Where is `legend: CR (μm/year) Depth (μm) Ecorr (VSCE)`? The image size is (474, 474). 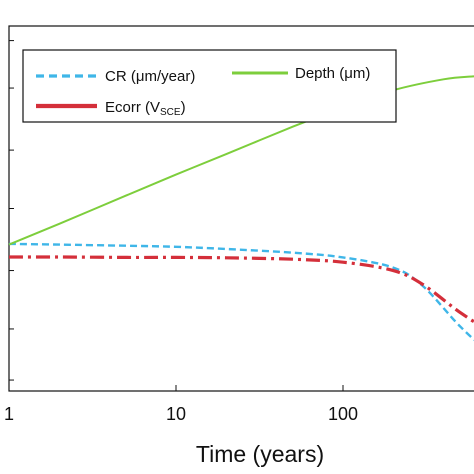
legend: CR (μm/year) Depth (μm) Ecorr (VSCE) is located at coordinates (209, 86).